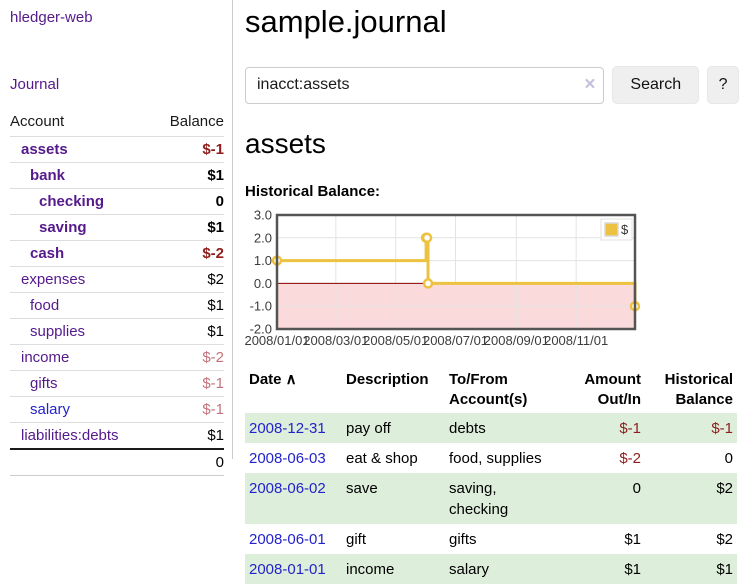 This screenshot has height=584, width=742. Describe the element at coordinates (590, 84) in the screenshot. I see `clear-search-icon: ×` at that location.